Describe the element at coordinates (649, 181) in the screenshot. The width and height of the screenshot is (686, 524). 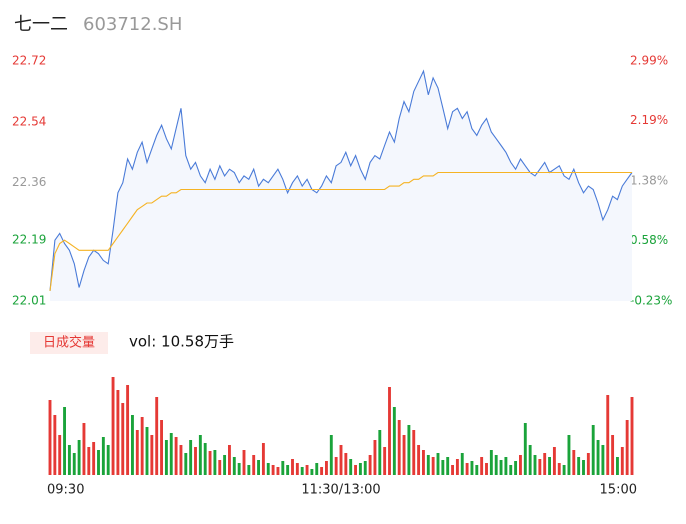
I see `y2-tick-label: 1.38%` at that location.